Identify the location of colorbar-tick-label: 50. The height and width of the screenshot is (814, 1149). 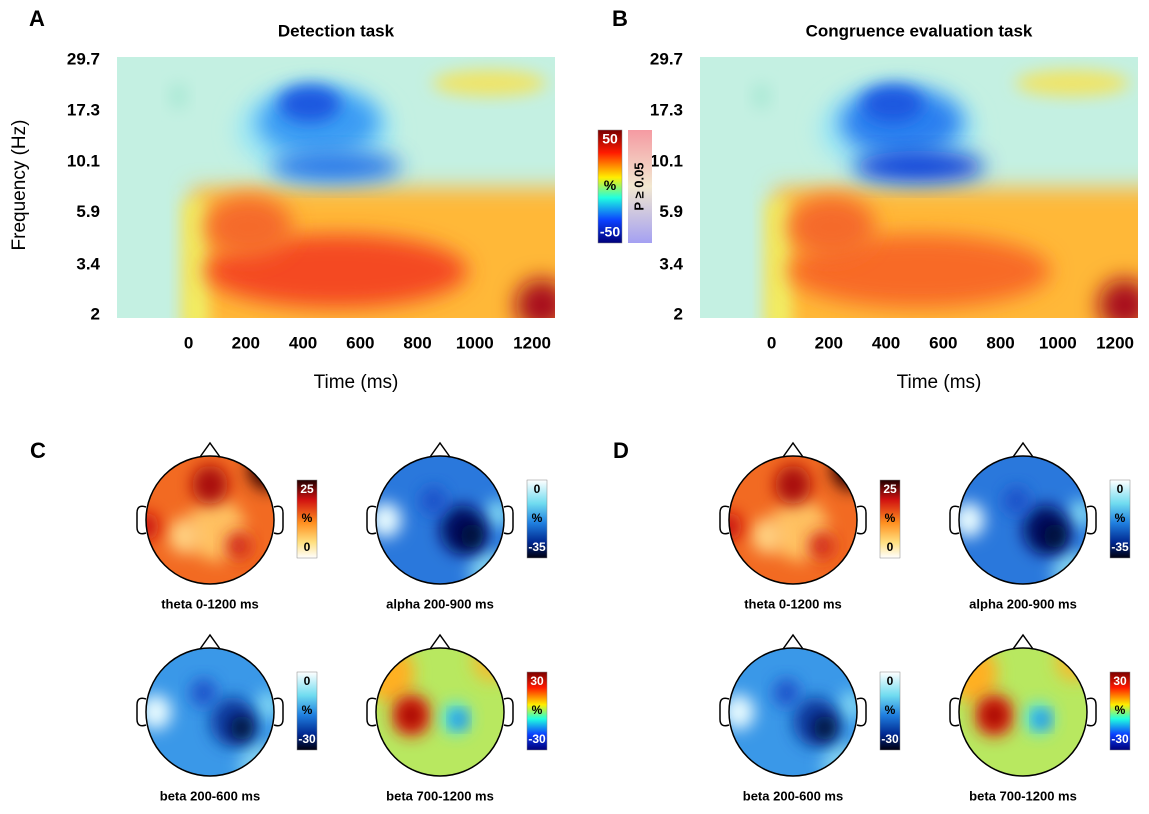
(610, 139).